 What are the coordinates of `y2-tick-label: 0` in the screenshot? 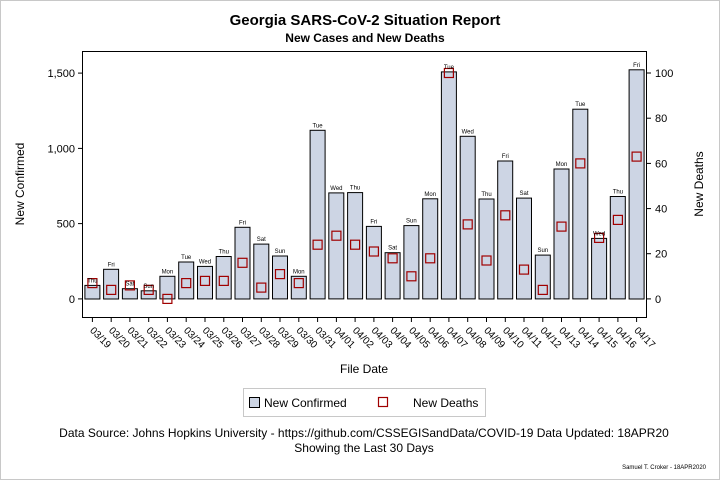 It's located at (658, 300).